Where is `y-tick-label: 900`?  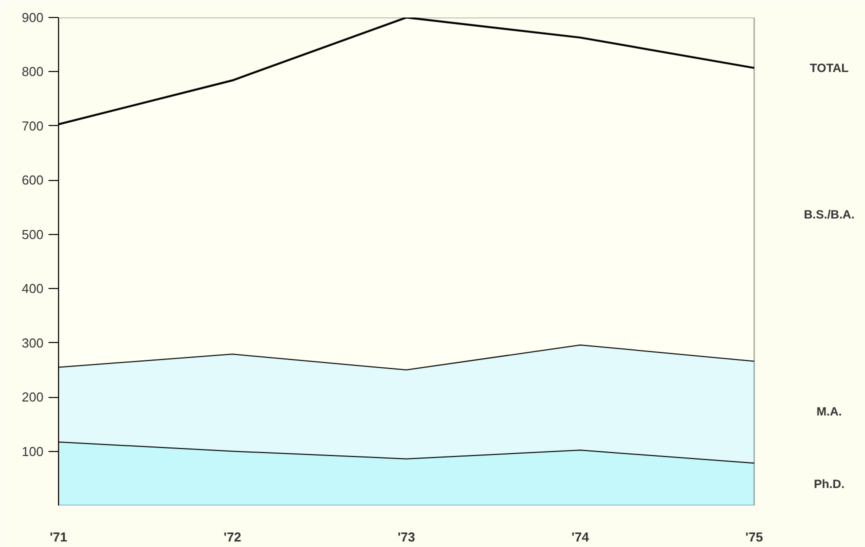 y-tick-label: 900 is located at coordinates (33, 17).